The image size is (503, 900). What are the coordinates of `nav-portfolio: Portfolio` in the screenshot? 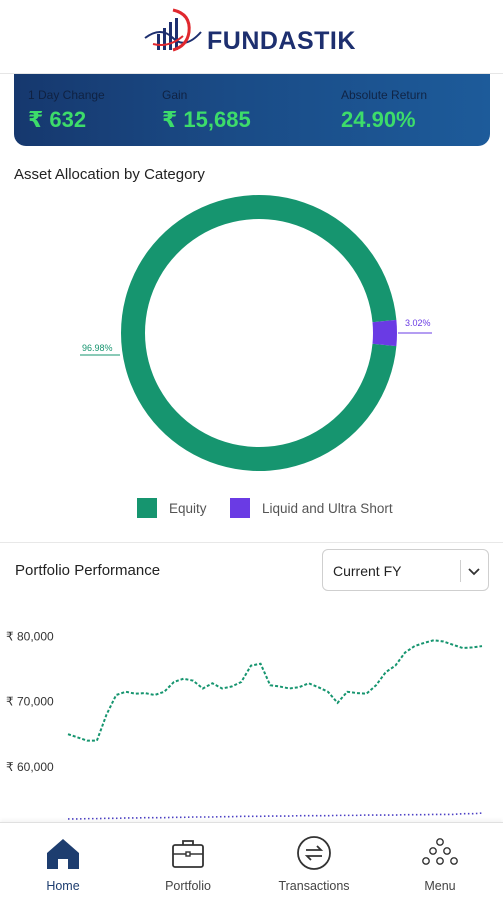 It's located at (188, 866).